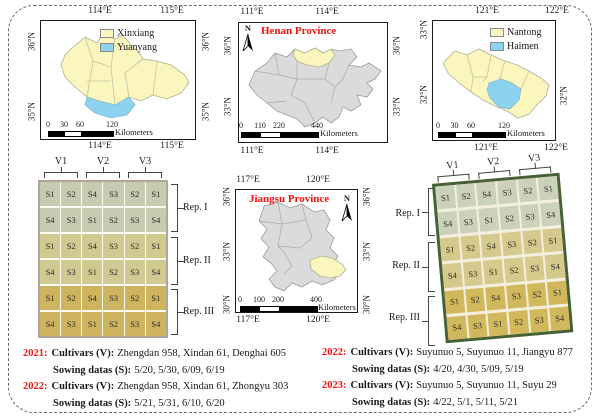  What do you see at coordinates (366, 304) in the screenshot?
I see `lat-label: 30°N` at bounding box center [366, 304].